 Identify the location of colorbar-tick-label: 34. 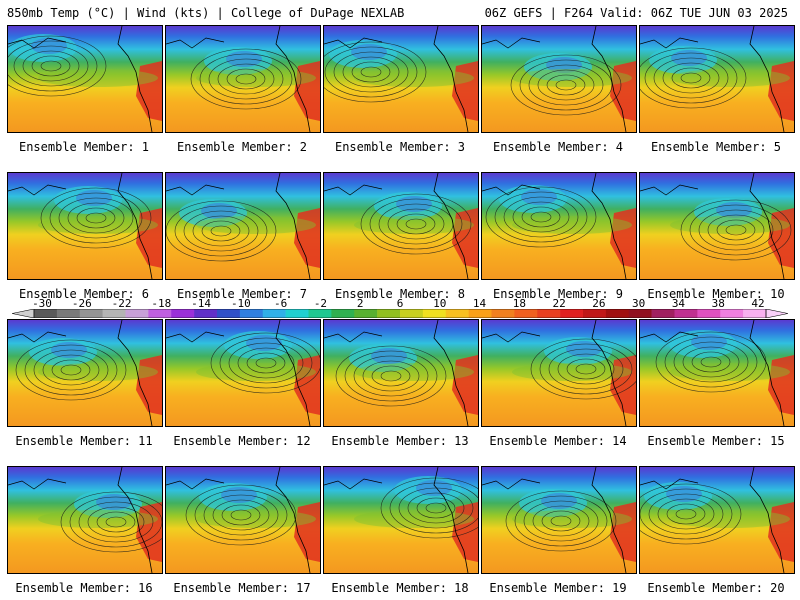
(678, 303).